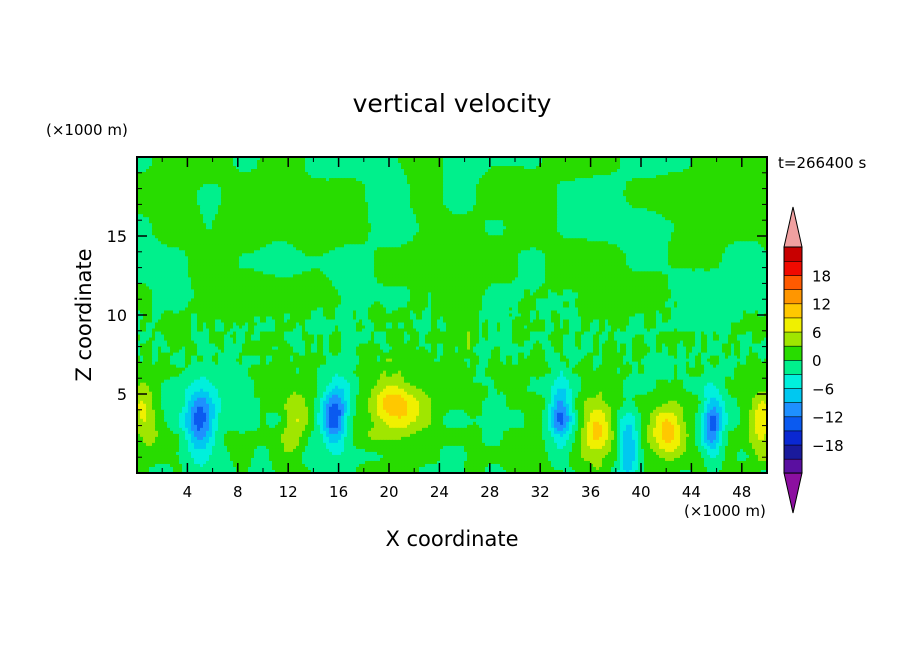 This screenshot has width=904, height=654. I want to click on time-label: t=266400 s, so click(822, 163).